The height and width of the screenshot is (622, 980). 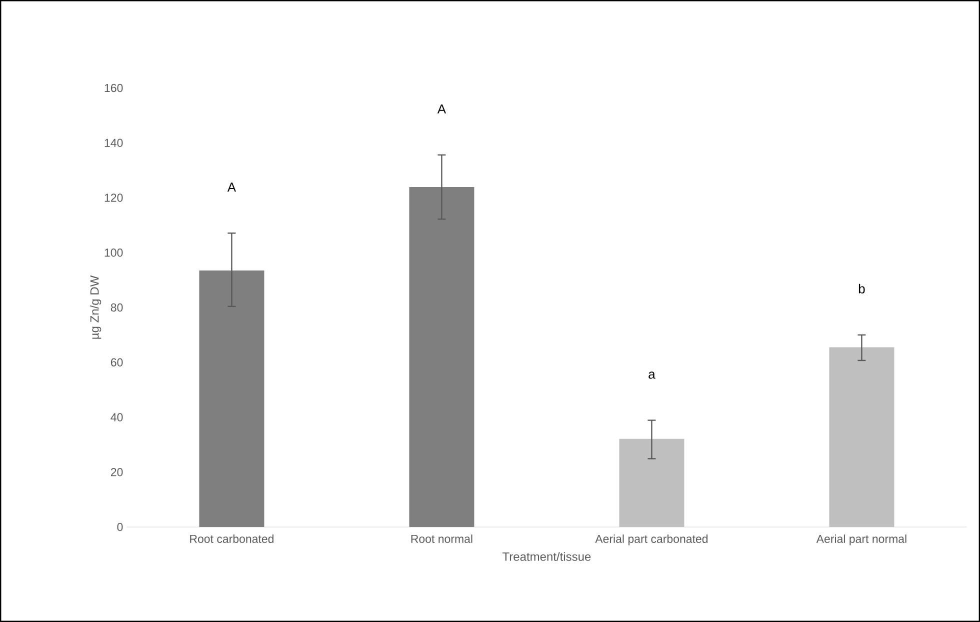 I want to click on x-tick-label: Aerial part normal, so click(x=861, y=540).